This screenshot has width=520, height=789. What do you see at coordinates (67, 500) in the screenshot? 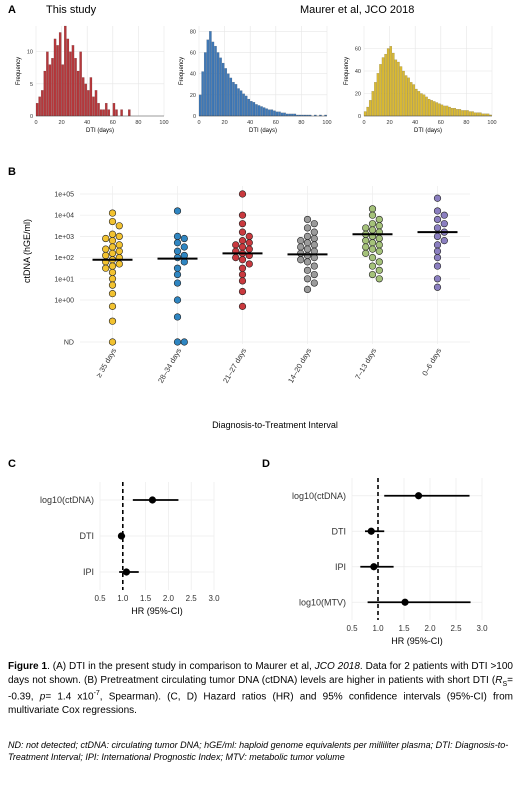
I see `y-tick-label: log10(ctDNA)` at bounding box center [67, 500].